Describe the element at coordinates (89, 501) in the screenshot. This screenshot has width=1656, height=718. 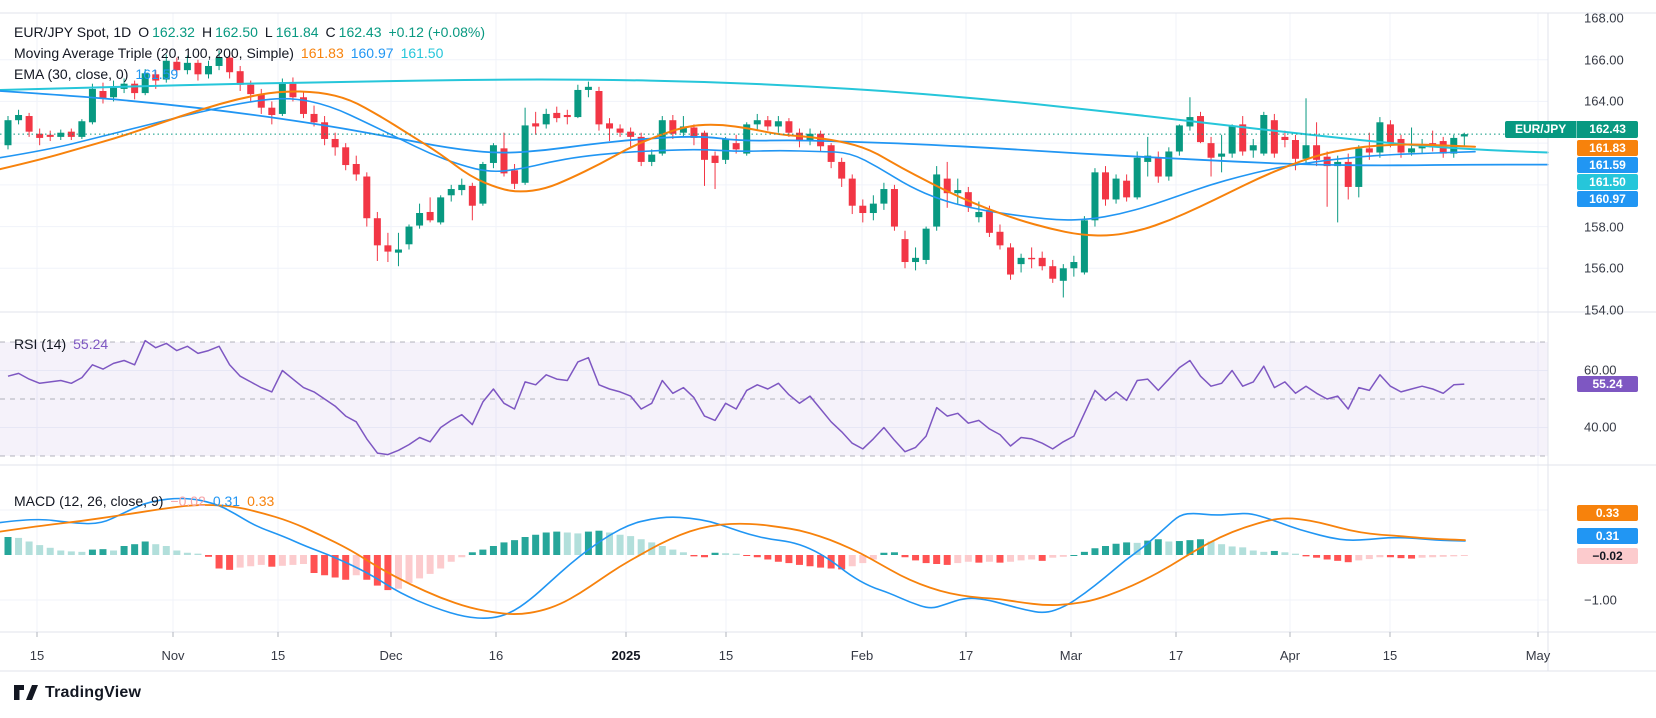
I see `macd-title: MACD (12, 26, close, 9)` at that location.